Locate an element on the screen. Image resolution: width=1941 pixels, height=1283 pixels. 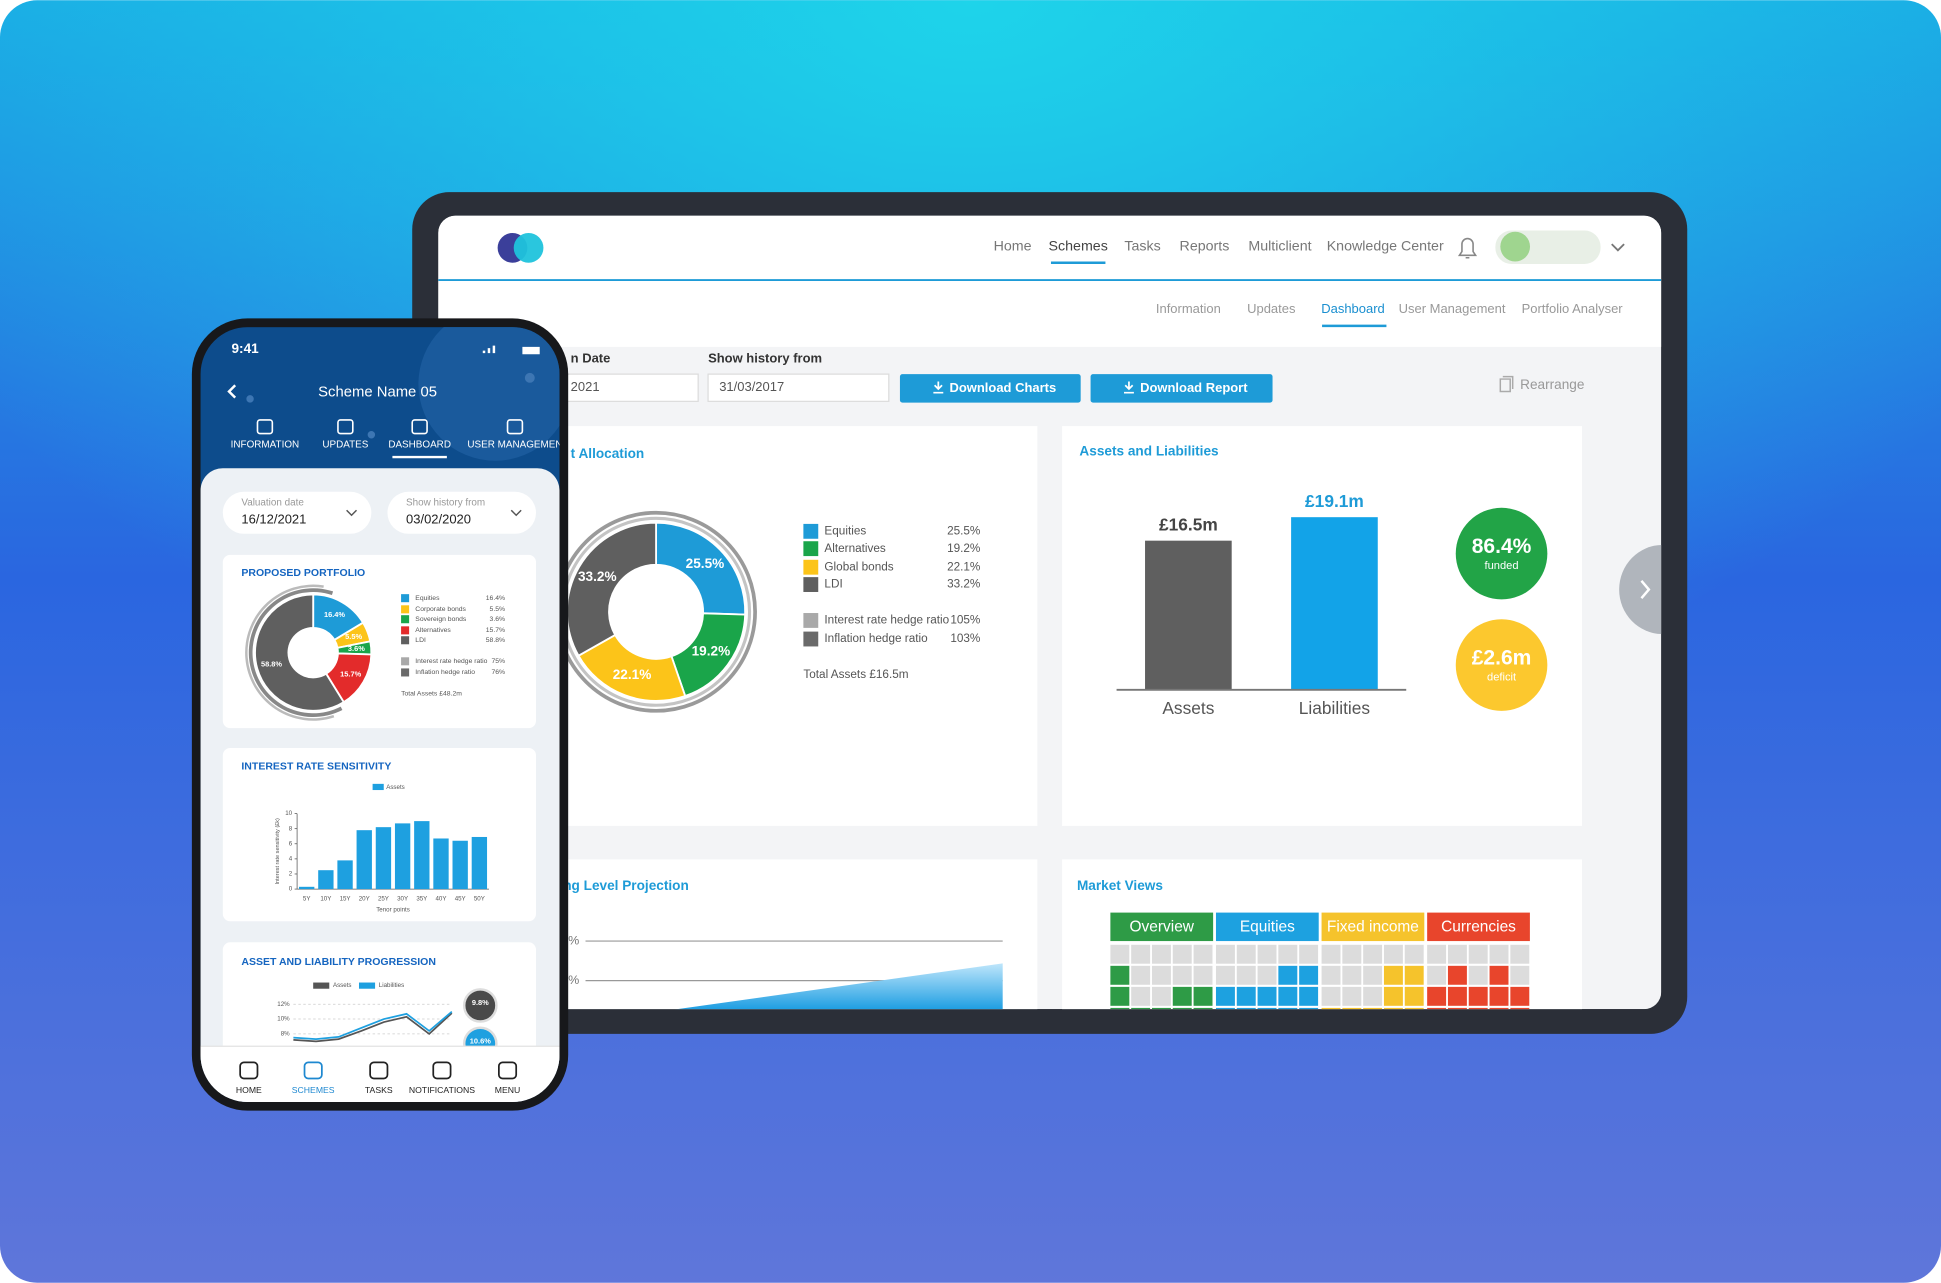
avatar-blur is located at coordinates (1515, 246).